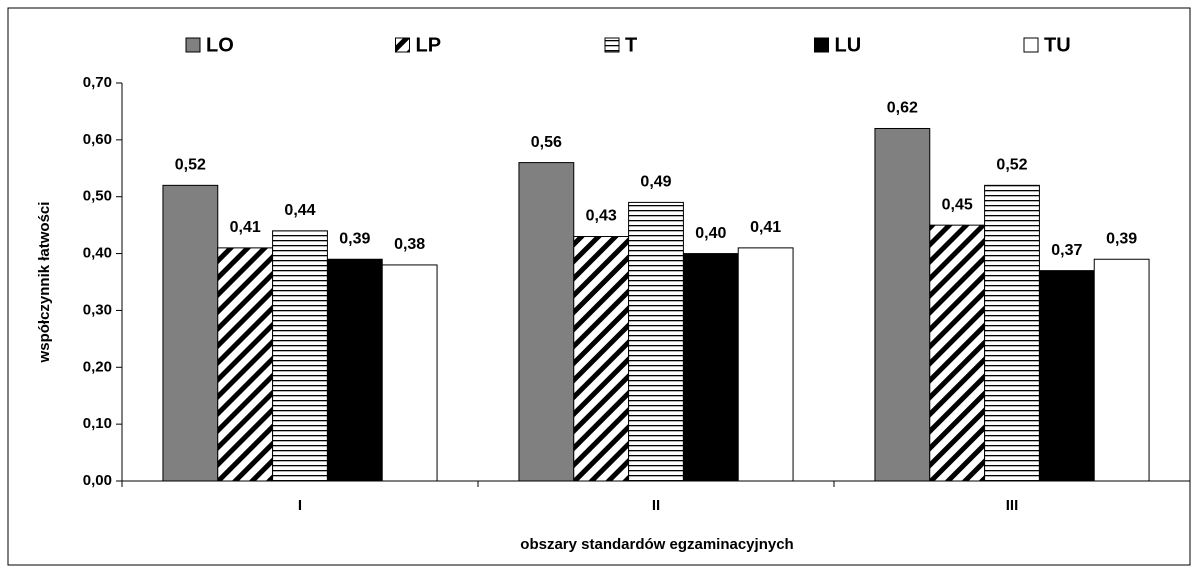 Image resolution: width=1197 pixels, height=571 pixels. What do you see at coordinates (97, 196) in the screenshot?
I see `y-tick-label: 0,50` at bounding box center [97, 196].